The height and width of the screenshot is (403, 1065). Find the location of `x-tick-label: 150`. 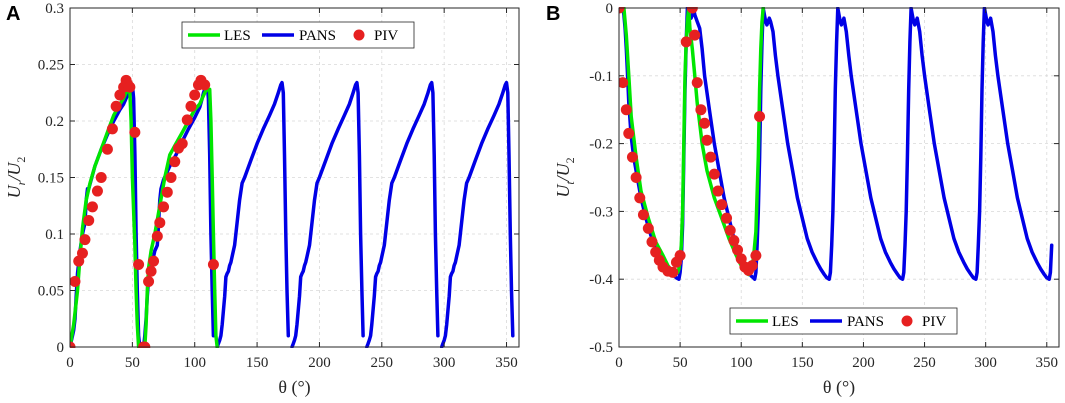

x-tick-label: 150 is located at coordinates (802, 363).